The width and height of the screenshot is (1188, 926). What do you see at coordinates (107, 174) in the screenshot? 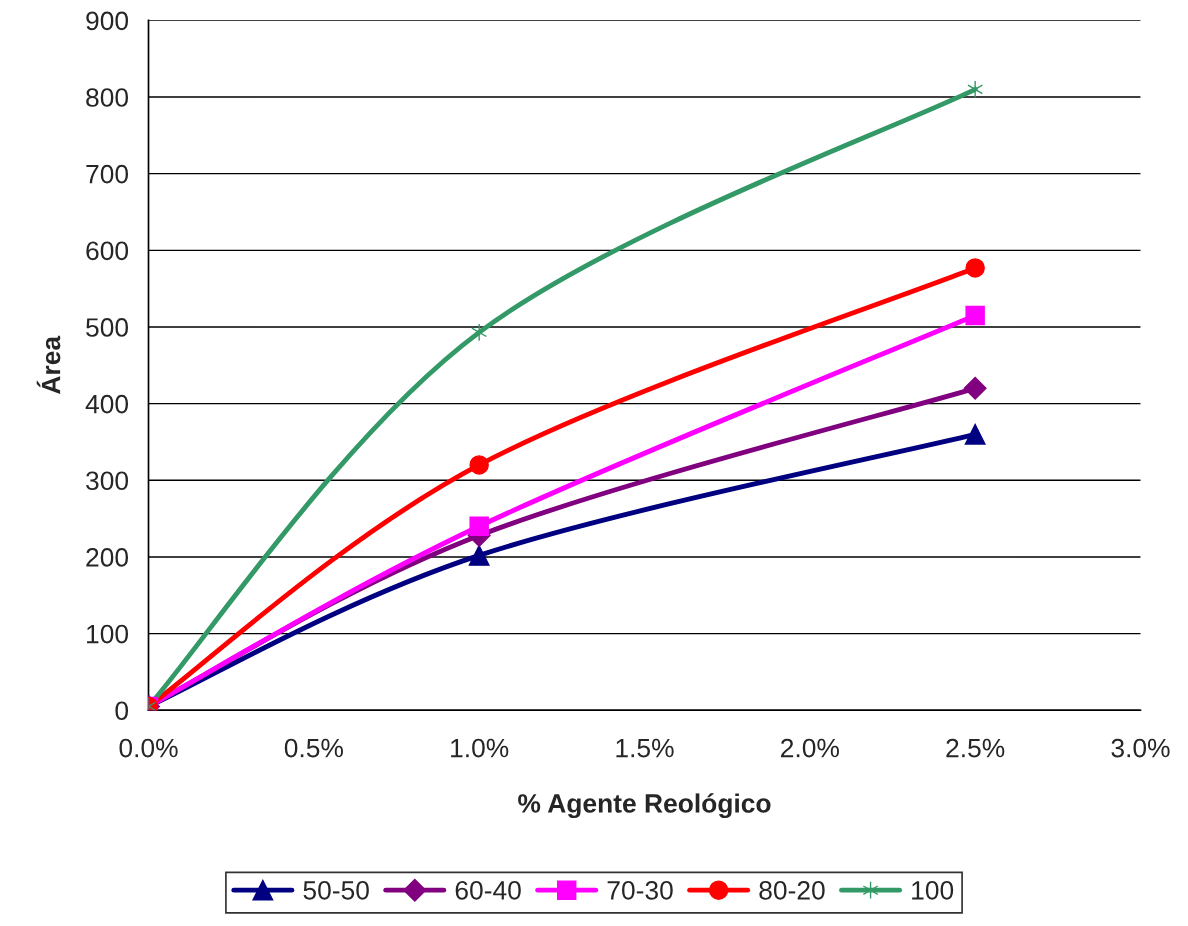
I see `y-tick-label: 700` at bounding box center [107, 174].